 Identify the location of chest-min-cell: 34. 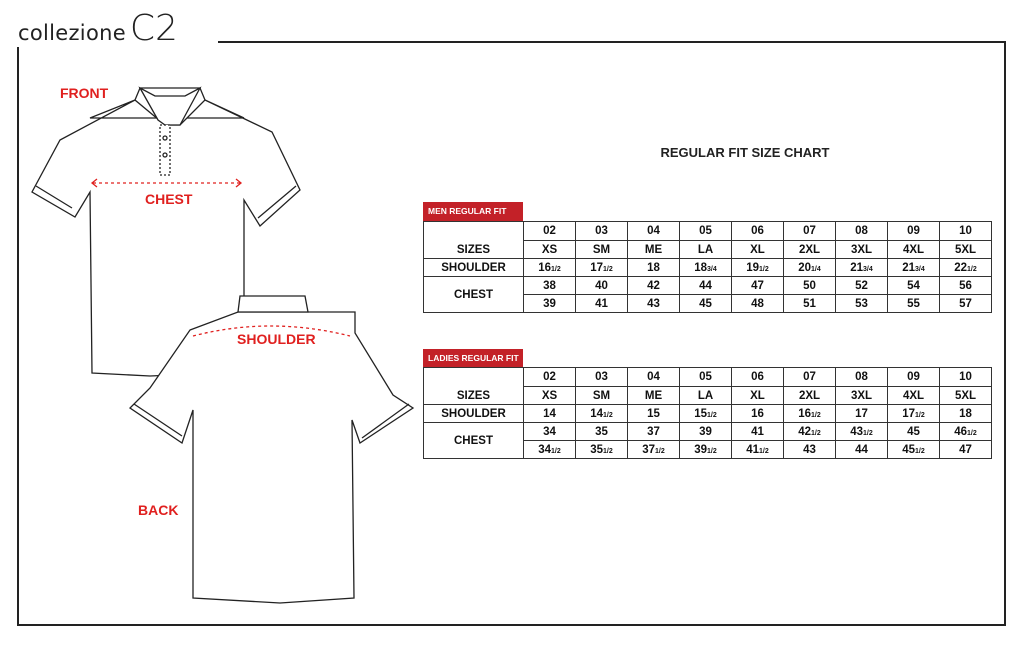
(549, 431).